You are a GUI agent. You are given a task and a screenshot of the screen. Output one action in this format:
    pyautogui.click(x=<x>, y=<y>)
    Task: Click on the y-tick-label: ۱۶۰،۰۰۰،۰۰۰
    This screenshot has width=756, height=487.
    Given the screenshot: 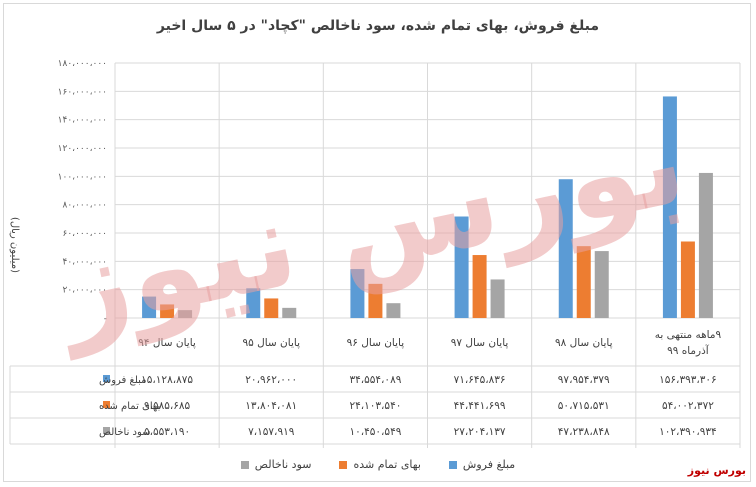 What is the action you would take?
    pyautogui.click(x=82, y=92)
    